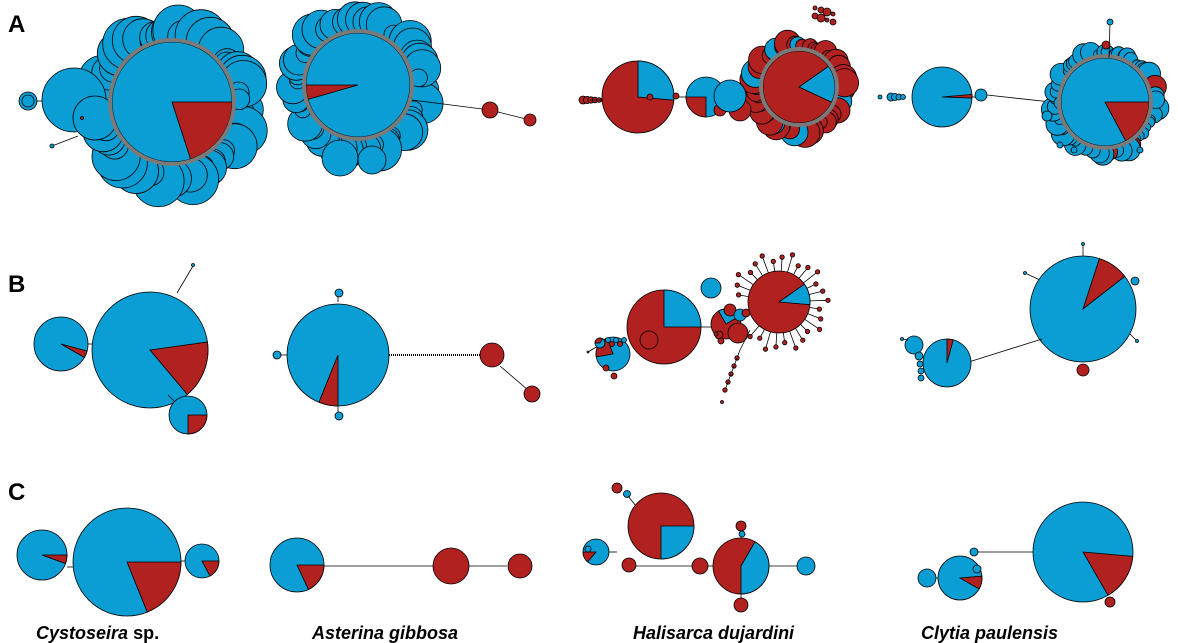 The height and width of the screenshot is (643, 1178). Describe the element at coordinates (384, 633) in the screenshot. I see `species-label-asterina: Asterina gibbosa` at that location.